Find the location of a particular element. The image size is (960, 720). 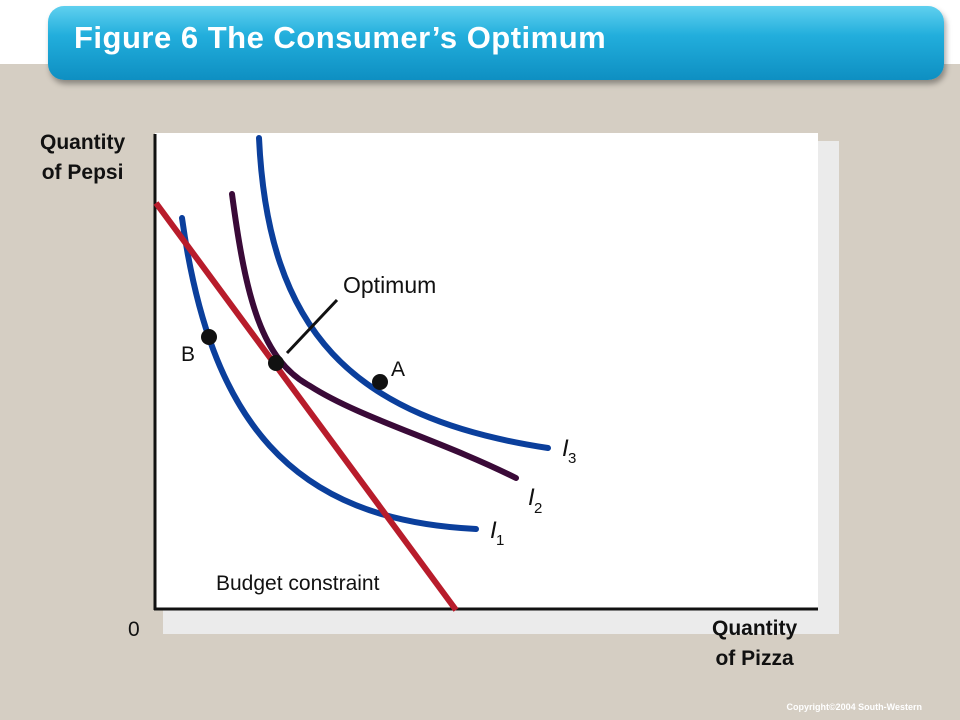

y-axis-label-line2: of Pepsi is located at coordinates (82, 172).